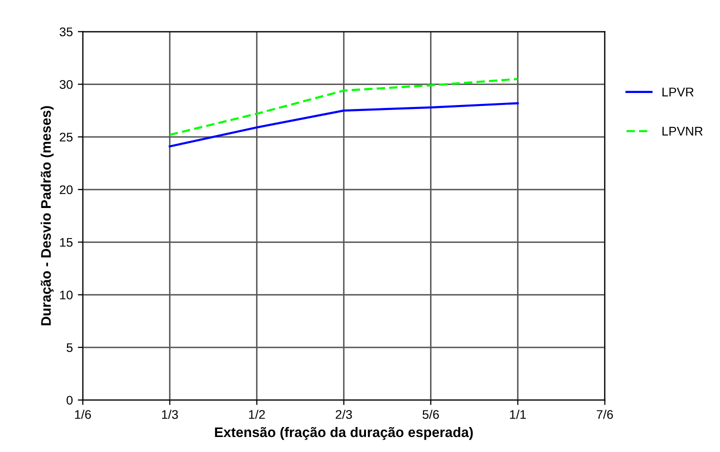 This screenshot has width=720, height=452. What do you see at coordinates (170, 414) in the screenshot?
I see `x-tick-label: 1/3` at bounding box center [170, 414].